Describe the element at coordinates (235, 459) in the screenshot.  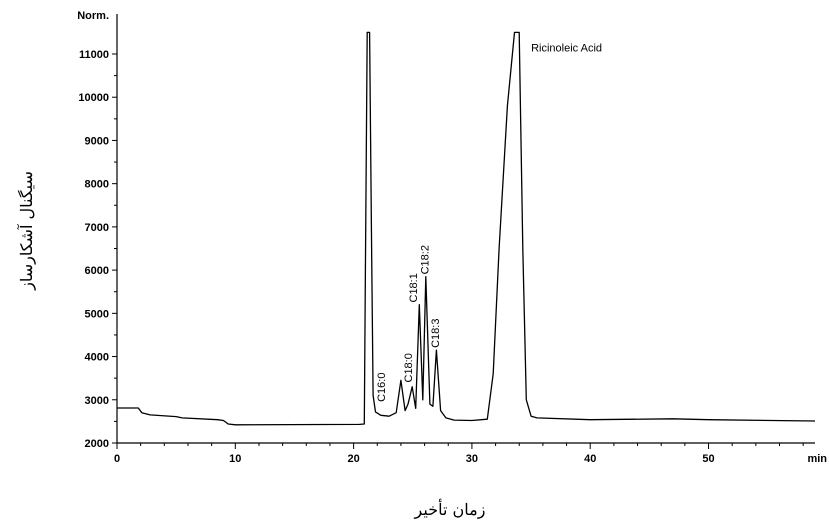
I see `x-tick-label: 10` at that location.